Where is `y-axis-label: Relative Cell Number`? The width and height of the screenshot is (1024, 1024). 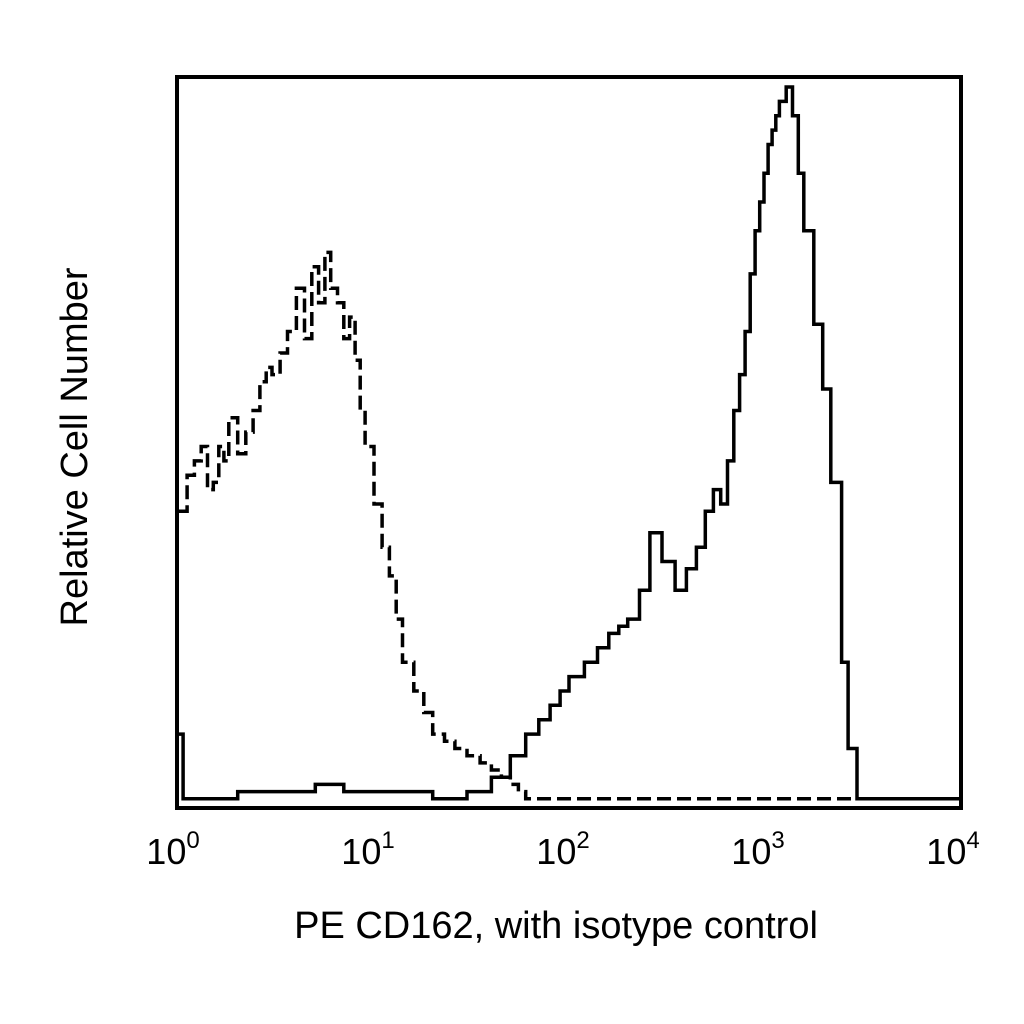
y-axis-label: Relative Cell Number is located at coordinates (75, 446).